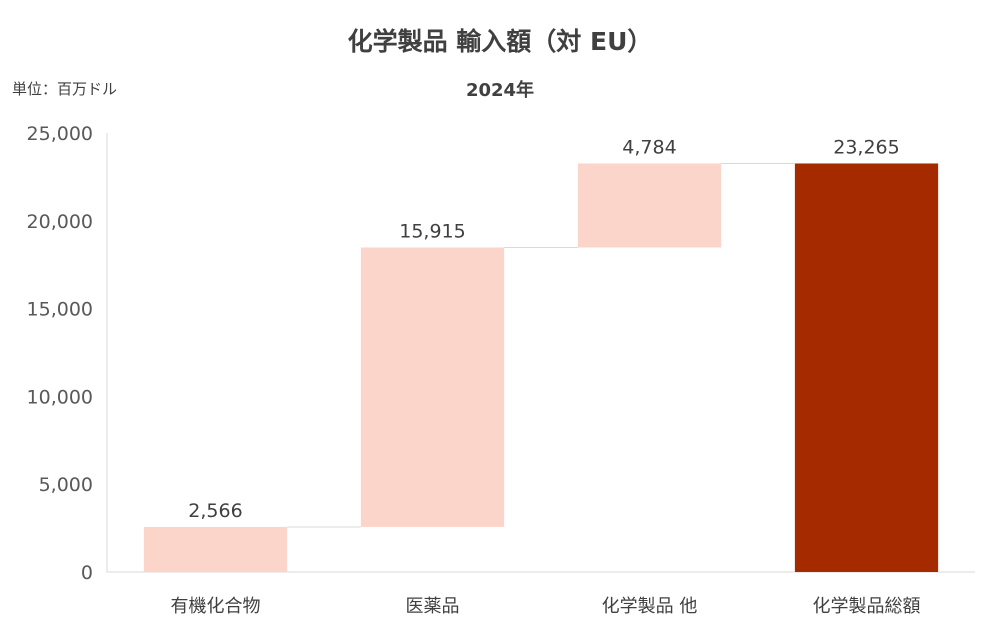 This screenshot has width=1000, height=640. What do you see at coordinates (65, 89) in the screenshot?
I see `unit-label: 単位：百万ドル` at bounding box center [65, 89].